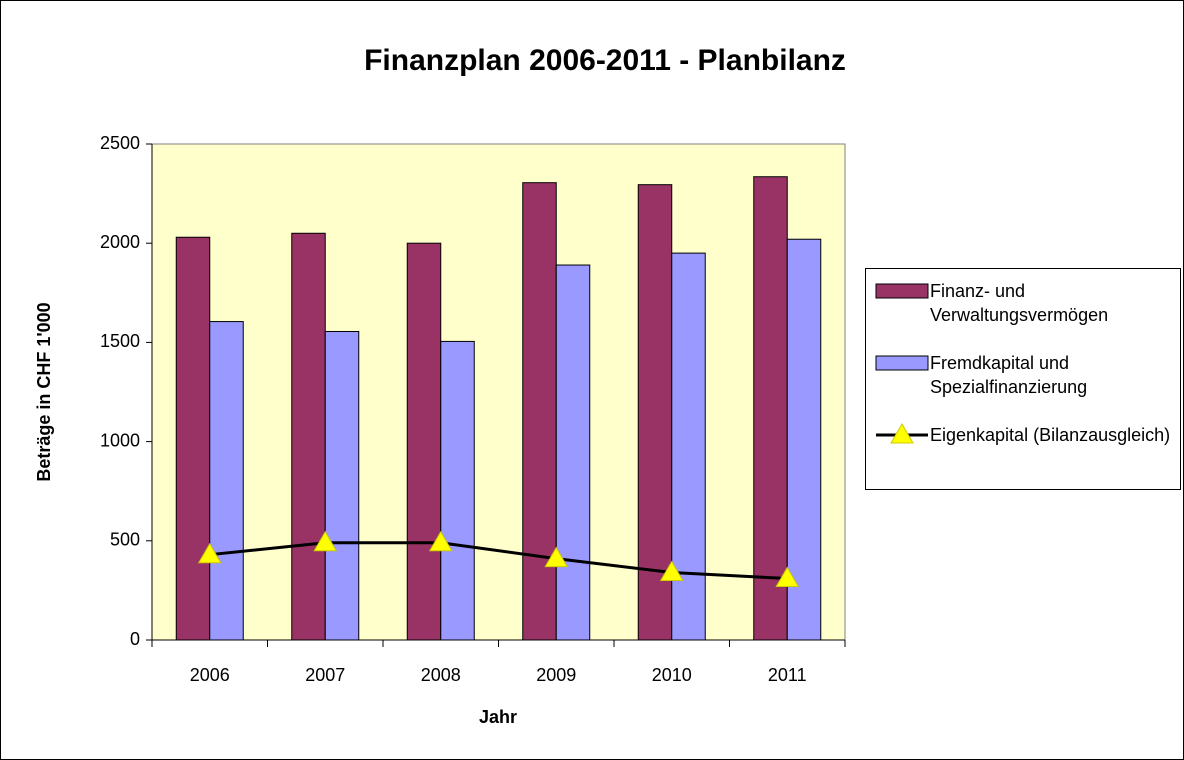 Image resolution: width=1184 pixels, height=760 pixels. What do you see at coordinates (672, 675) in the screenshot?
I see `x-tick-label: 2010` at bounding box center [672, 675].